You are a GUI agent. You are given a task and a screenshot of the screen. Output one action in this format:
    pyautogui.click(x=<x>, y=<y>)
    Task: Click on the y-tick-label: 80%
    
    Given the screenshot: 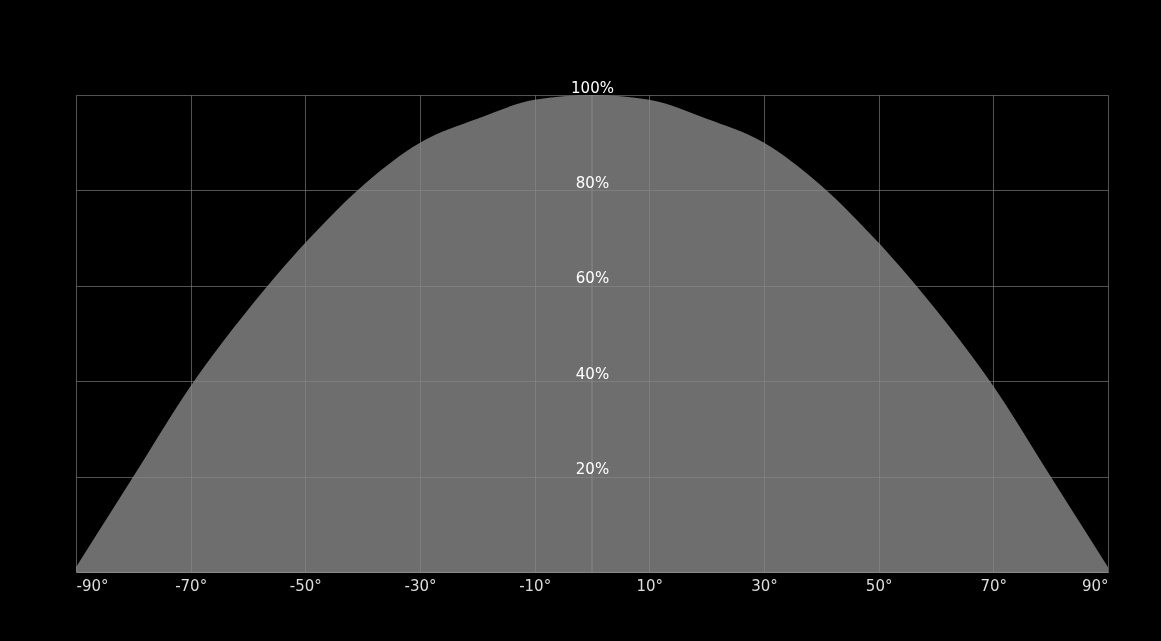 What is the action you would take?
    pyautogui.click(x=592, y=182)
    